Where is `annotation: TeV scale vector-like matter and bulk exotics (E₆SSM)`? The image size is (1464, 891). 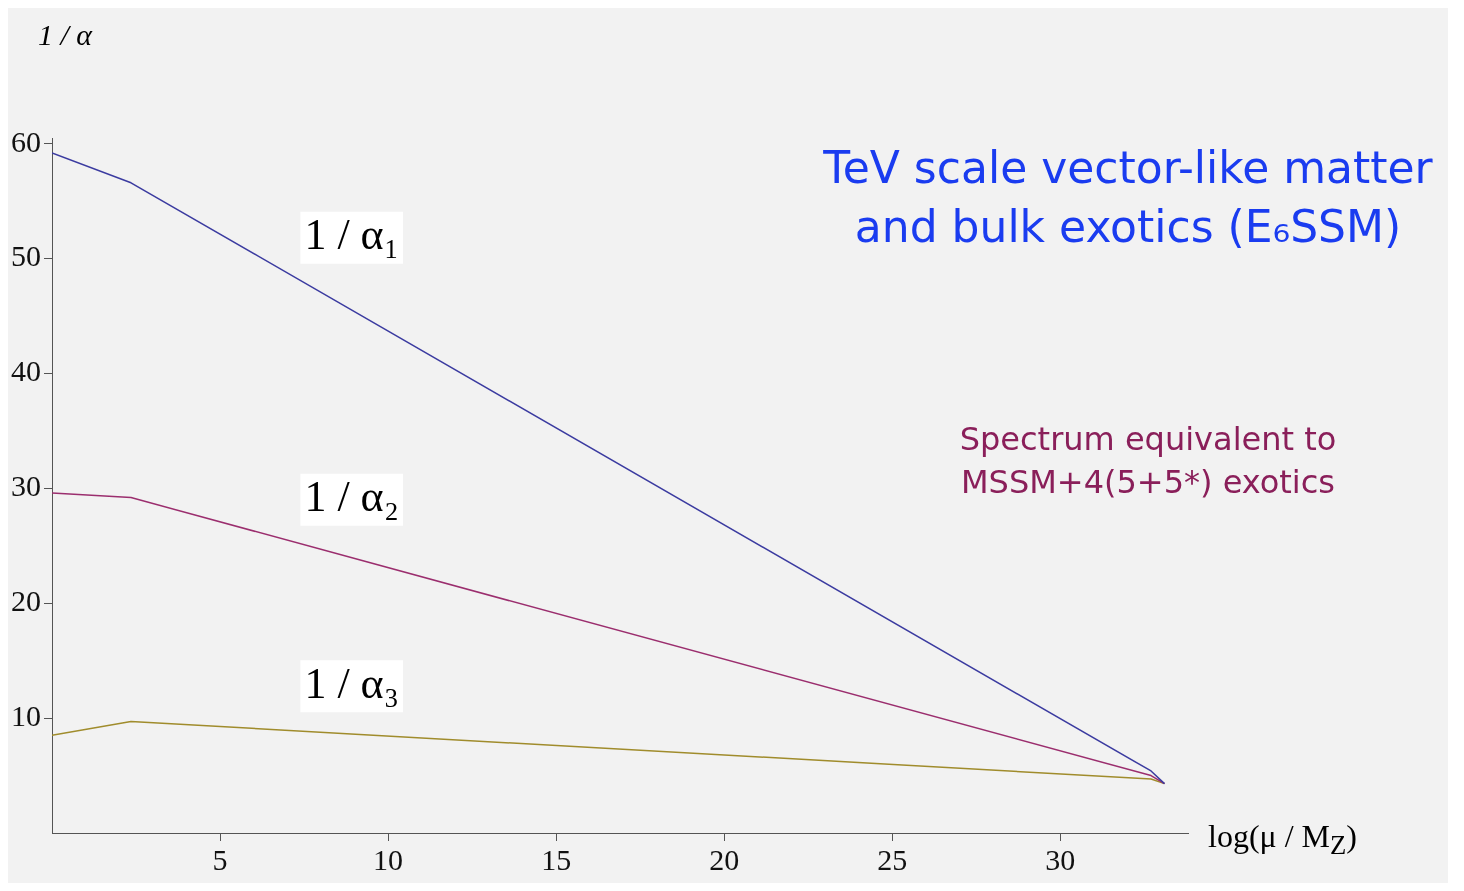 annotation: TeV scale vector-like matter and bulk exotics (E₆SSM) is located at coordinates (1128, 198).